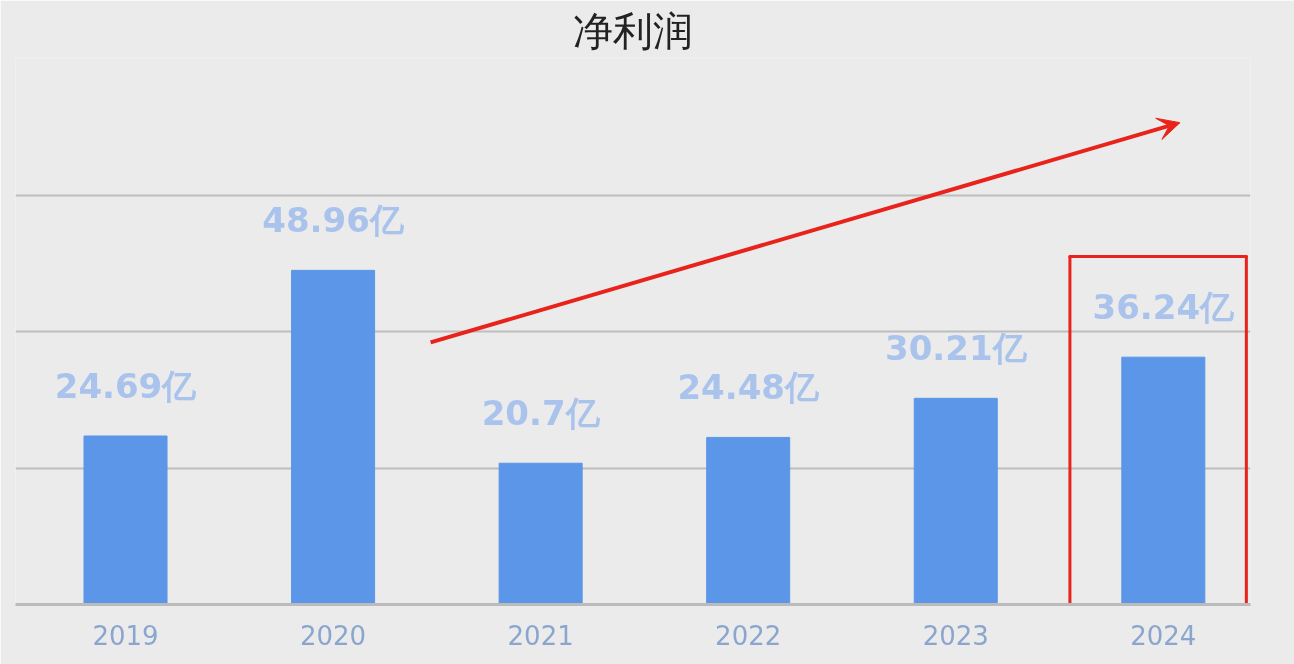 This screenshot has width=1294, height=664. What do you see at coordinates (333, 635) in the screenshot?
I see `x-tick-label: 2020` at bounding box center [333, 635].